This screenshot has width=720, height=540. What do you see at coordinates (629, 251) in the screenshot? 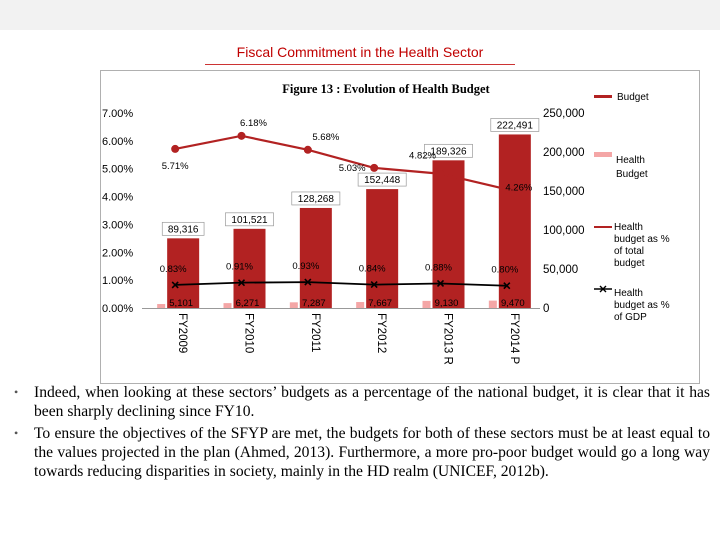
I see `legend-label: of total` at bounding box center [629, 251].